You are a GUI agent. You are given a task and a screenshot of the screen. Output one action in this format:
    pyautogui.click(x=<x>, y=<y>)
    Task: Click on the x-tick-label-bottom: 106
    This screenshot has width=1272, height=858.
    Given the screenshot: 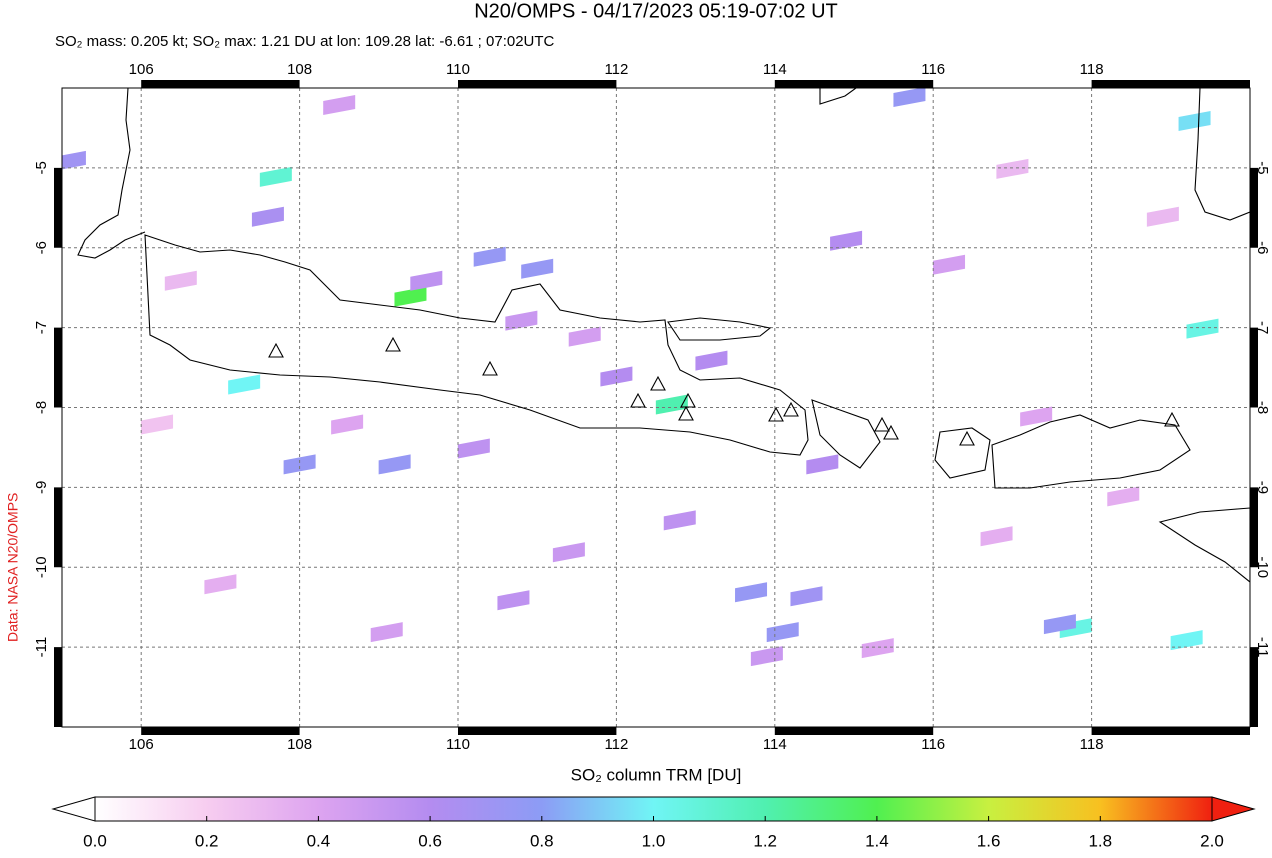 What is the action you would take?
    pyautogui.click(x=141, y=744)
    